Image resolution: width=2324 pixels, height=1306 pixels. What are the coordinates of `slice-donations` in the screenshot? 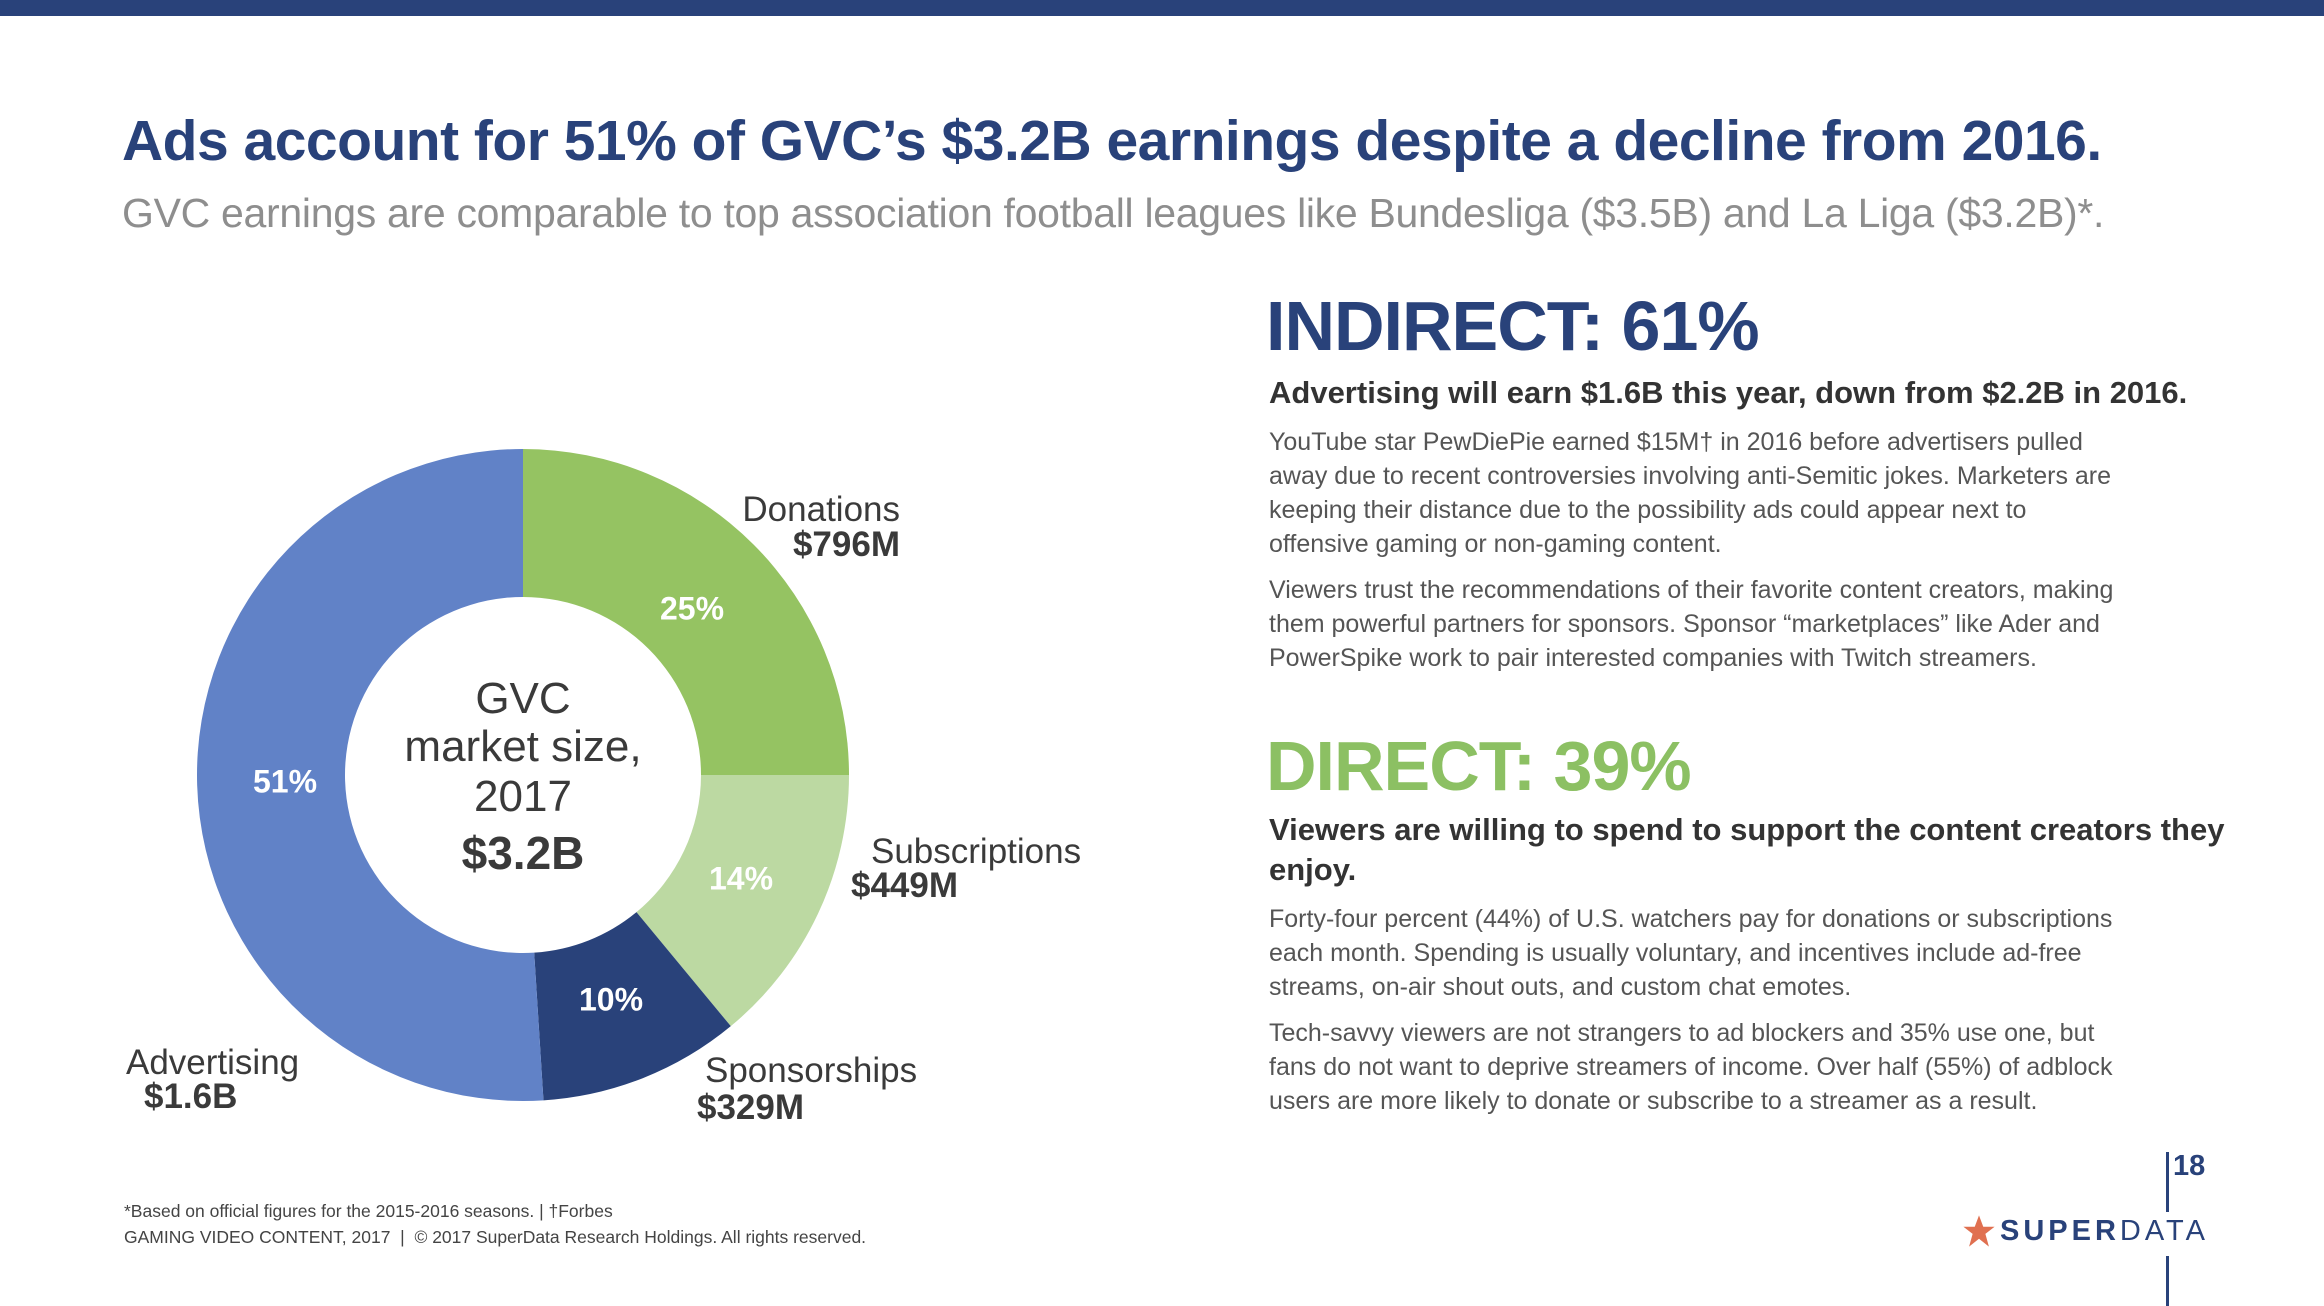 It's located at (686, 612).